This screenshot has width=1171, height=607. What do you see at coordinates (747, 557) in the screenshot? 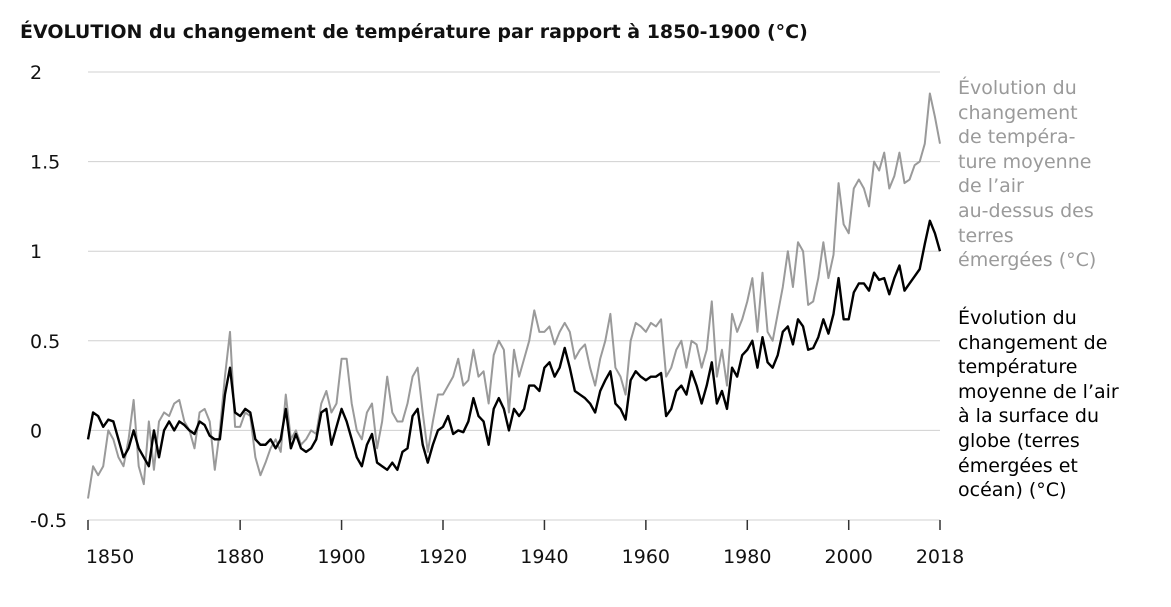
I see `x-tick-label: 1980` at bounding box center [747, 557].